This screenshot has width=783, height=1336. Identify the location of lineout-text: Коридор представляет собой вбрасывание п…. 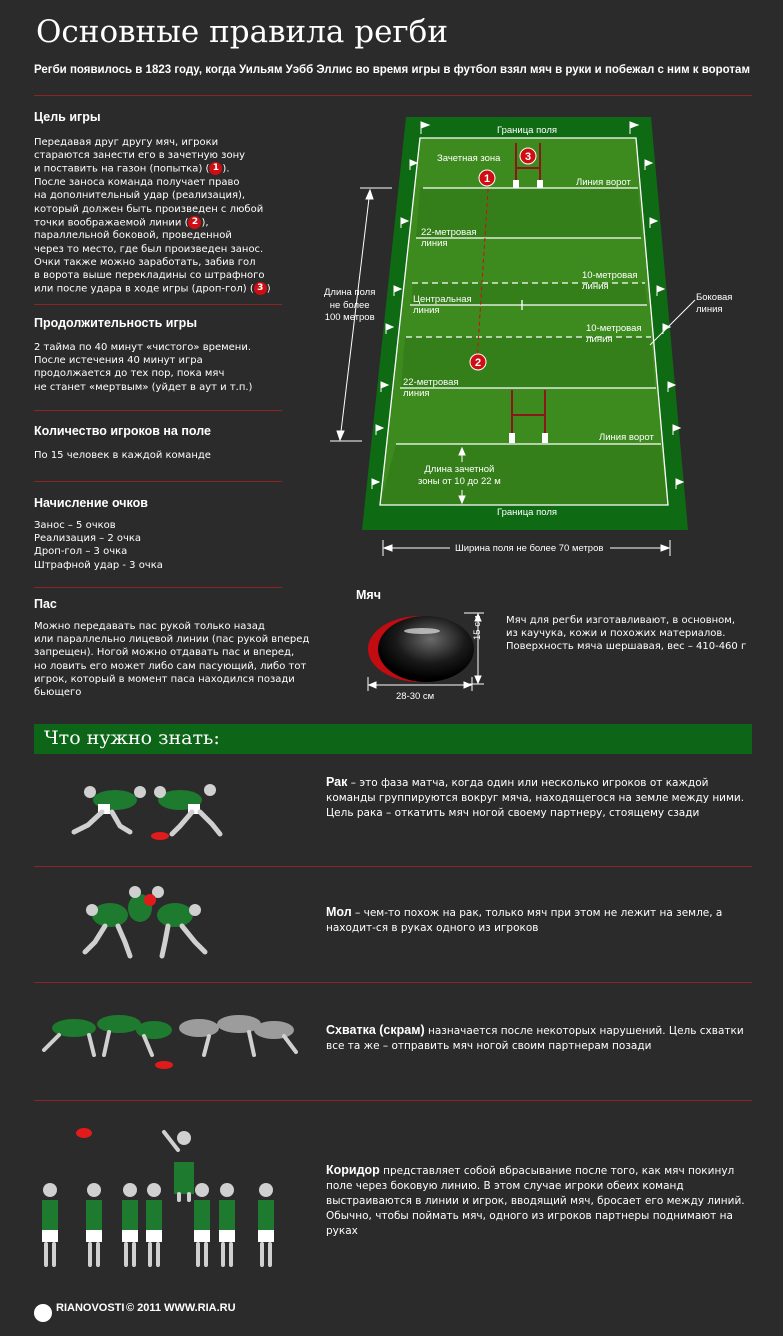
(535, 1200).